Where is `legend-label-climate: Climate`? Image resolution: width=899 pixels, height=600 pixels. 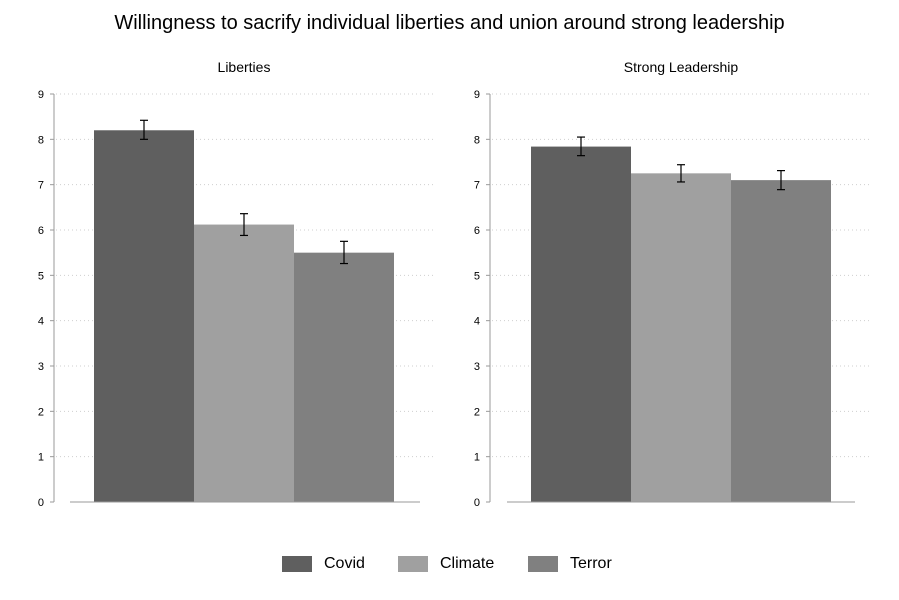 legend-label-climate: Climate is located at coordinates (467, 563).